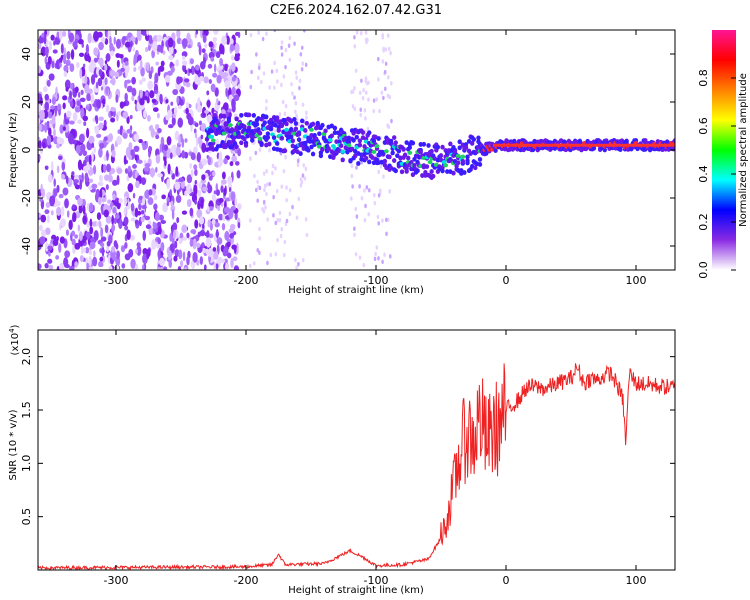  Describe the element at coordinates (26, 54) in the screenshot. I see `y-tick-label: 40` at that location.